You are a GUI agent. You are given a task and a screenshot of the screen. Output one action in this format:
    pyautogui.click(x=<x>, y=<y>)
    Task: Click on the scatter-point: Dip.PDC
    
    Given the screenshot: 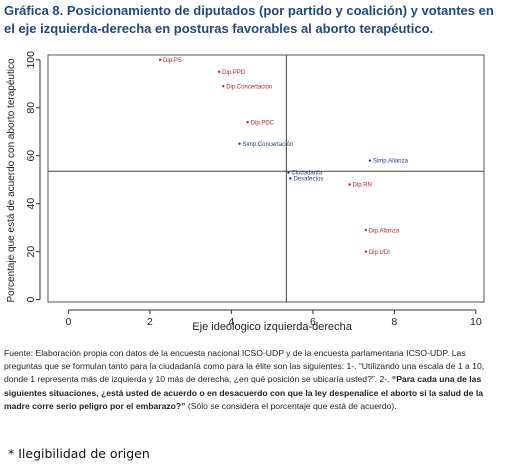 What is the action you would take?
    pyautogui.click(x=260, y=123)
    